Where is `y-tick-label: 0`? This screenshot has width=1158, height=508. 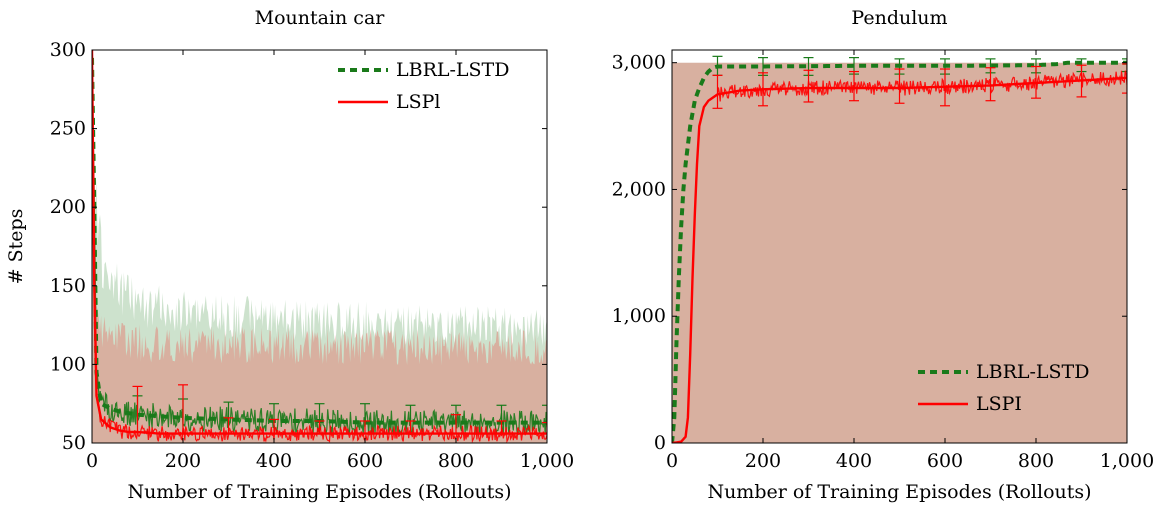
y-tick-label: 0 is located at coordinates (660, 443).